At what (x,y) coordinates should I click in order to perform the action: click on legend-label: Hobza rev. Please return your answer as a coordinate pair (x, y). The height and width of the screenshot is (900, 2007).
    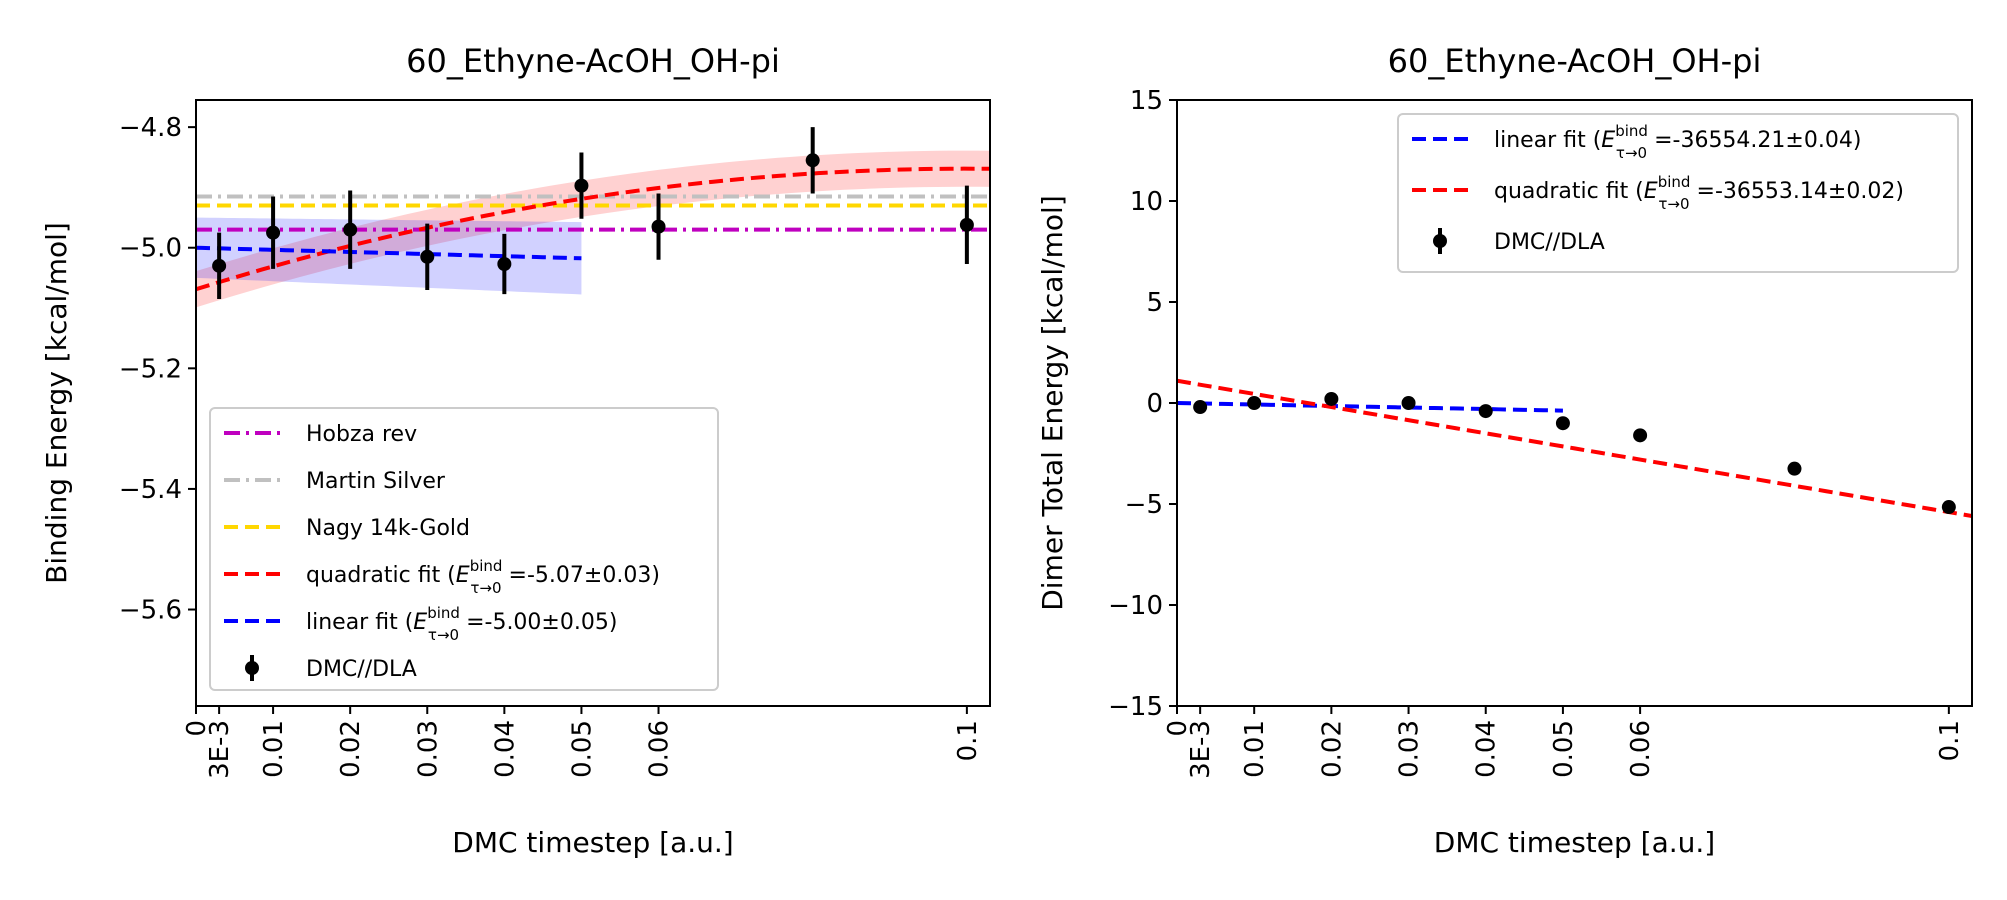
    Looking at the image, I should click on (361, 434).